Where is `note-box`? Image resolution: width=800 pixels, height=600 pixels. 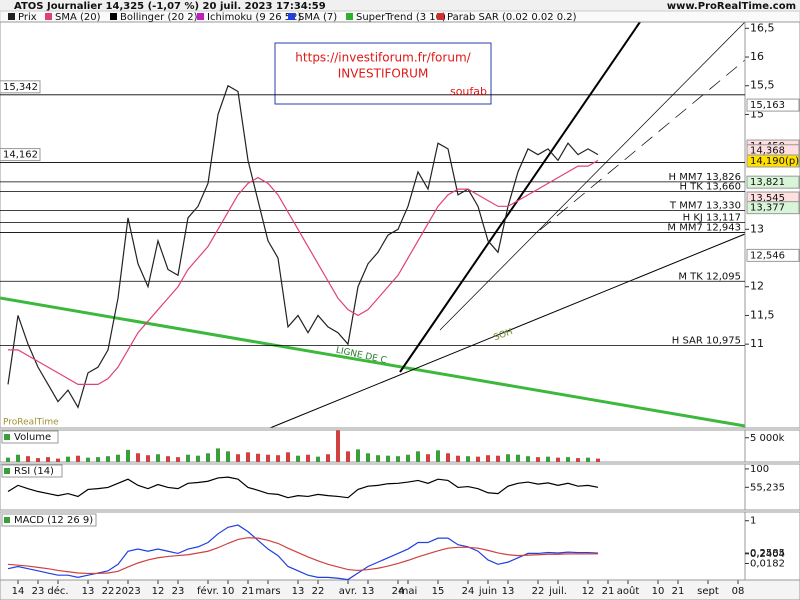 note-box is located at coordinates (383, 73).